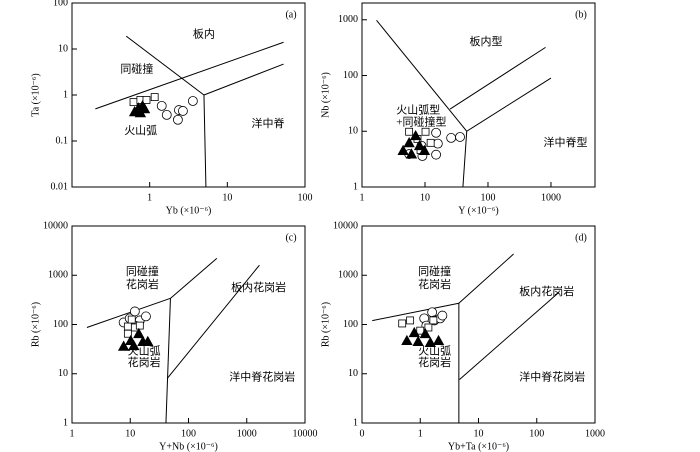 The height and width of the screenshot is (452, 700). Describe the element at coordinates (62, 140) in the screenshot. I see `y-tick-label: 0.1` at that location.